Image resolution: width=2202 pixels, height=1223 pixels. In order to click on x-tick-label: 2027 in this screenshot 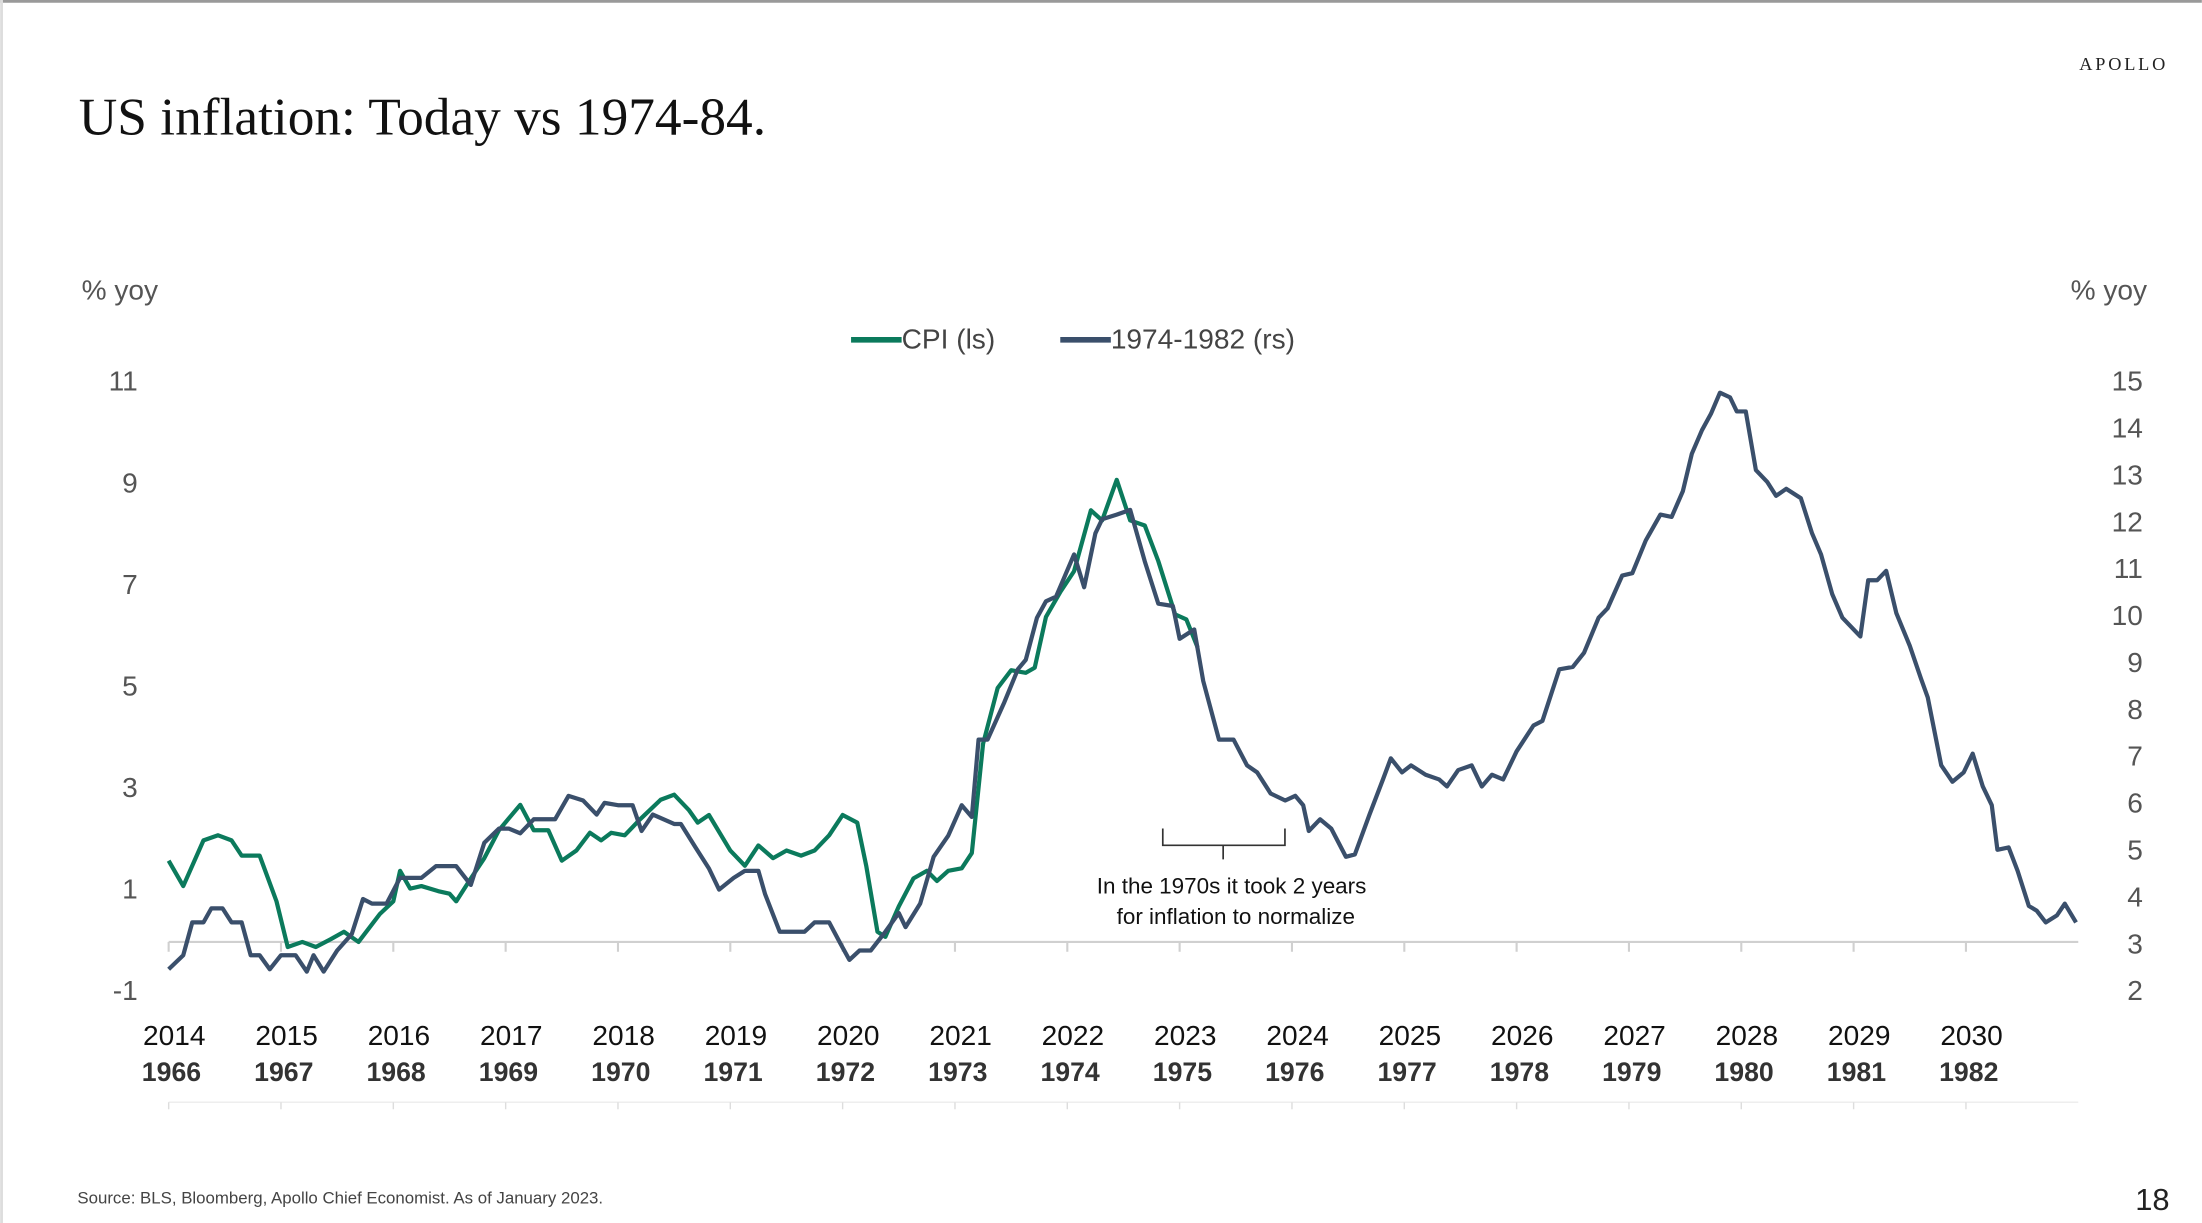, I will do `click(1634, 1035)`.